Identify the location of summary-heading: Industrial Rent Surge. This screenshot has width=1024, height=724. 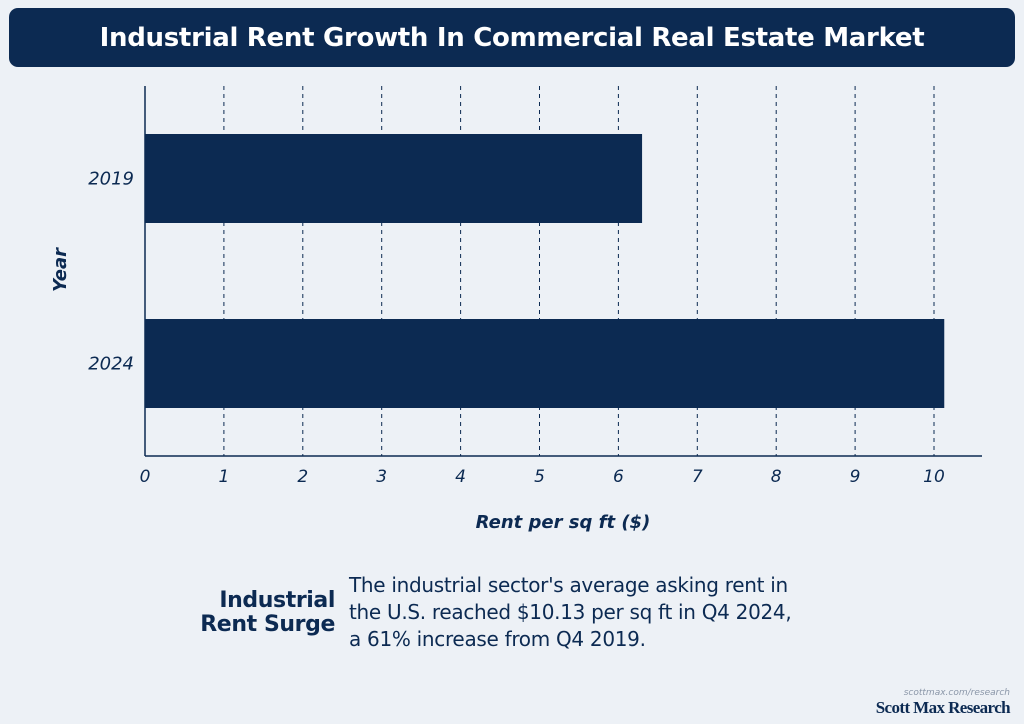
(267, 612).